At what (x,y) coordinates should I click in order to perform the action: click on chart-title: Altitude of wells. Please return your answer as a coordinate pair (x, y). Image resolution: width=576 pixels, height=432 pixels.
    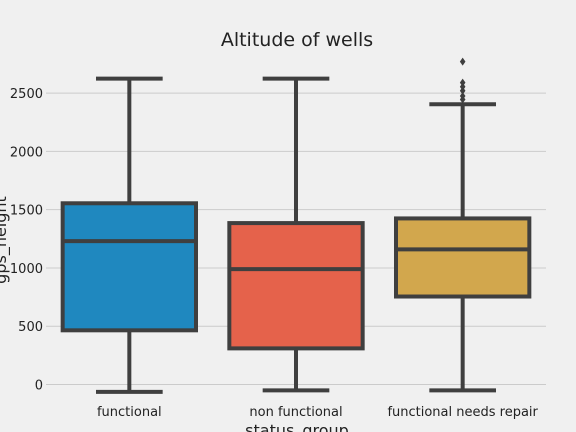
    Looking at the image, I should click on (297, 40).